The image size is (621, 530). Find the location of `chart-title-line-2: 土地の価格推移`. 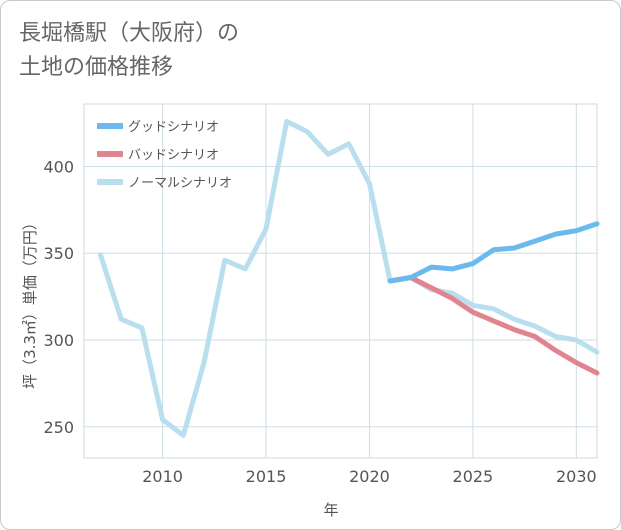

chart-title-line-2: 土地の価格推移 is located at coordinates (96, 67).